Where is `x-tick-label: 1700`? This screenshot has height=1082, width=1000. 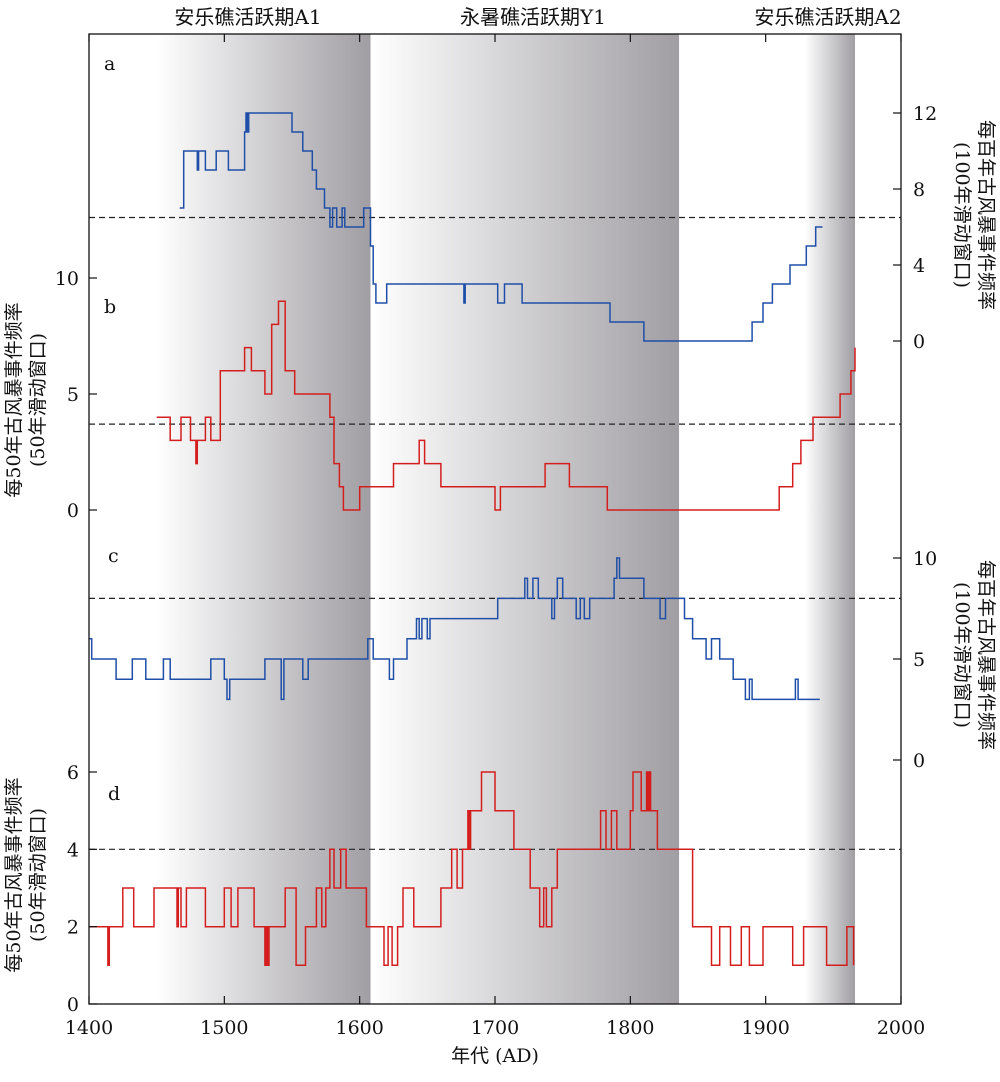
x-tick-label: 1700 is located at coordinates (495, 1028).